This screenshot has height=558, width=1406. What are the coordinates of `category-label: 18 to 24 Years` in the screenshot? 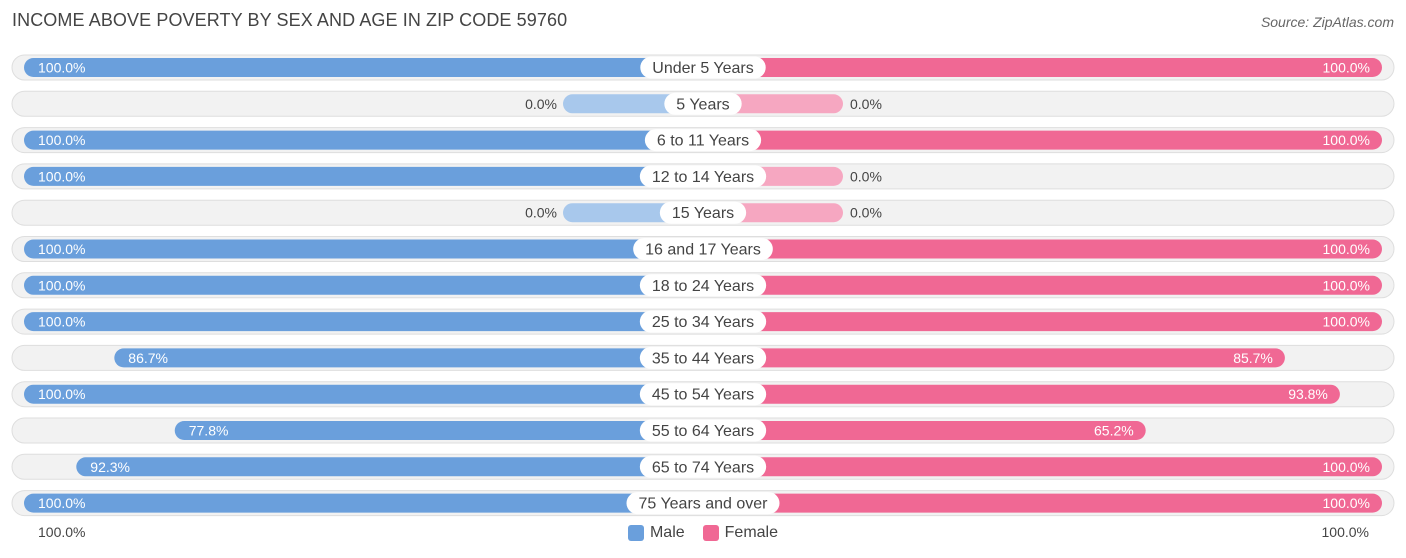 It's located at (703, 286).